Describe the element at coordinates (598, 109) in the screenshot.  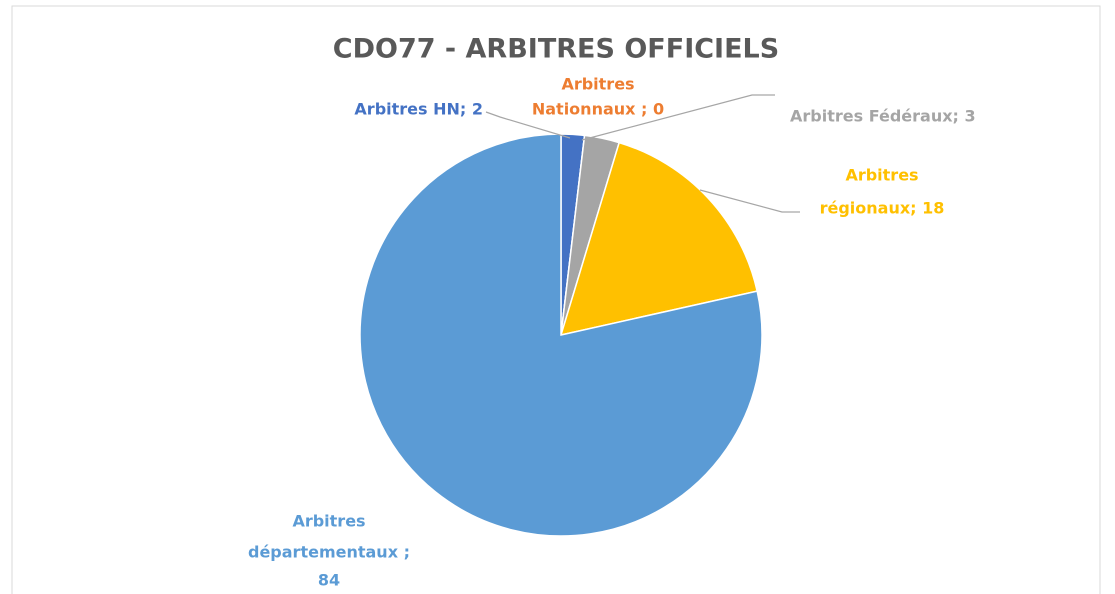
I see `data-label: Nationnaux ; 0` at that location.